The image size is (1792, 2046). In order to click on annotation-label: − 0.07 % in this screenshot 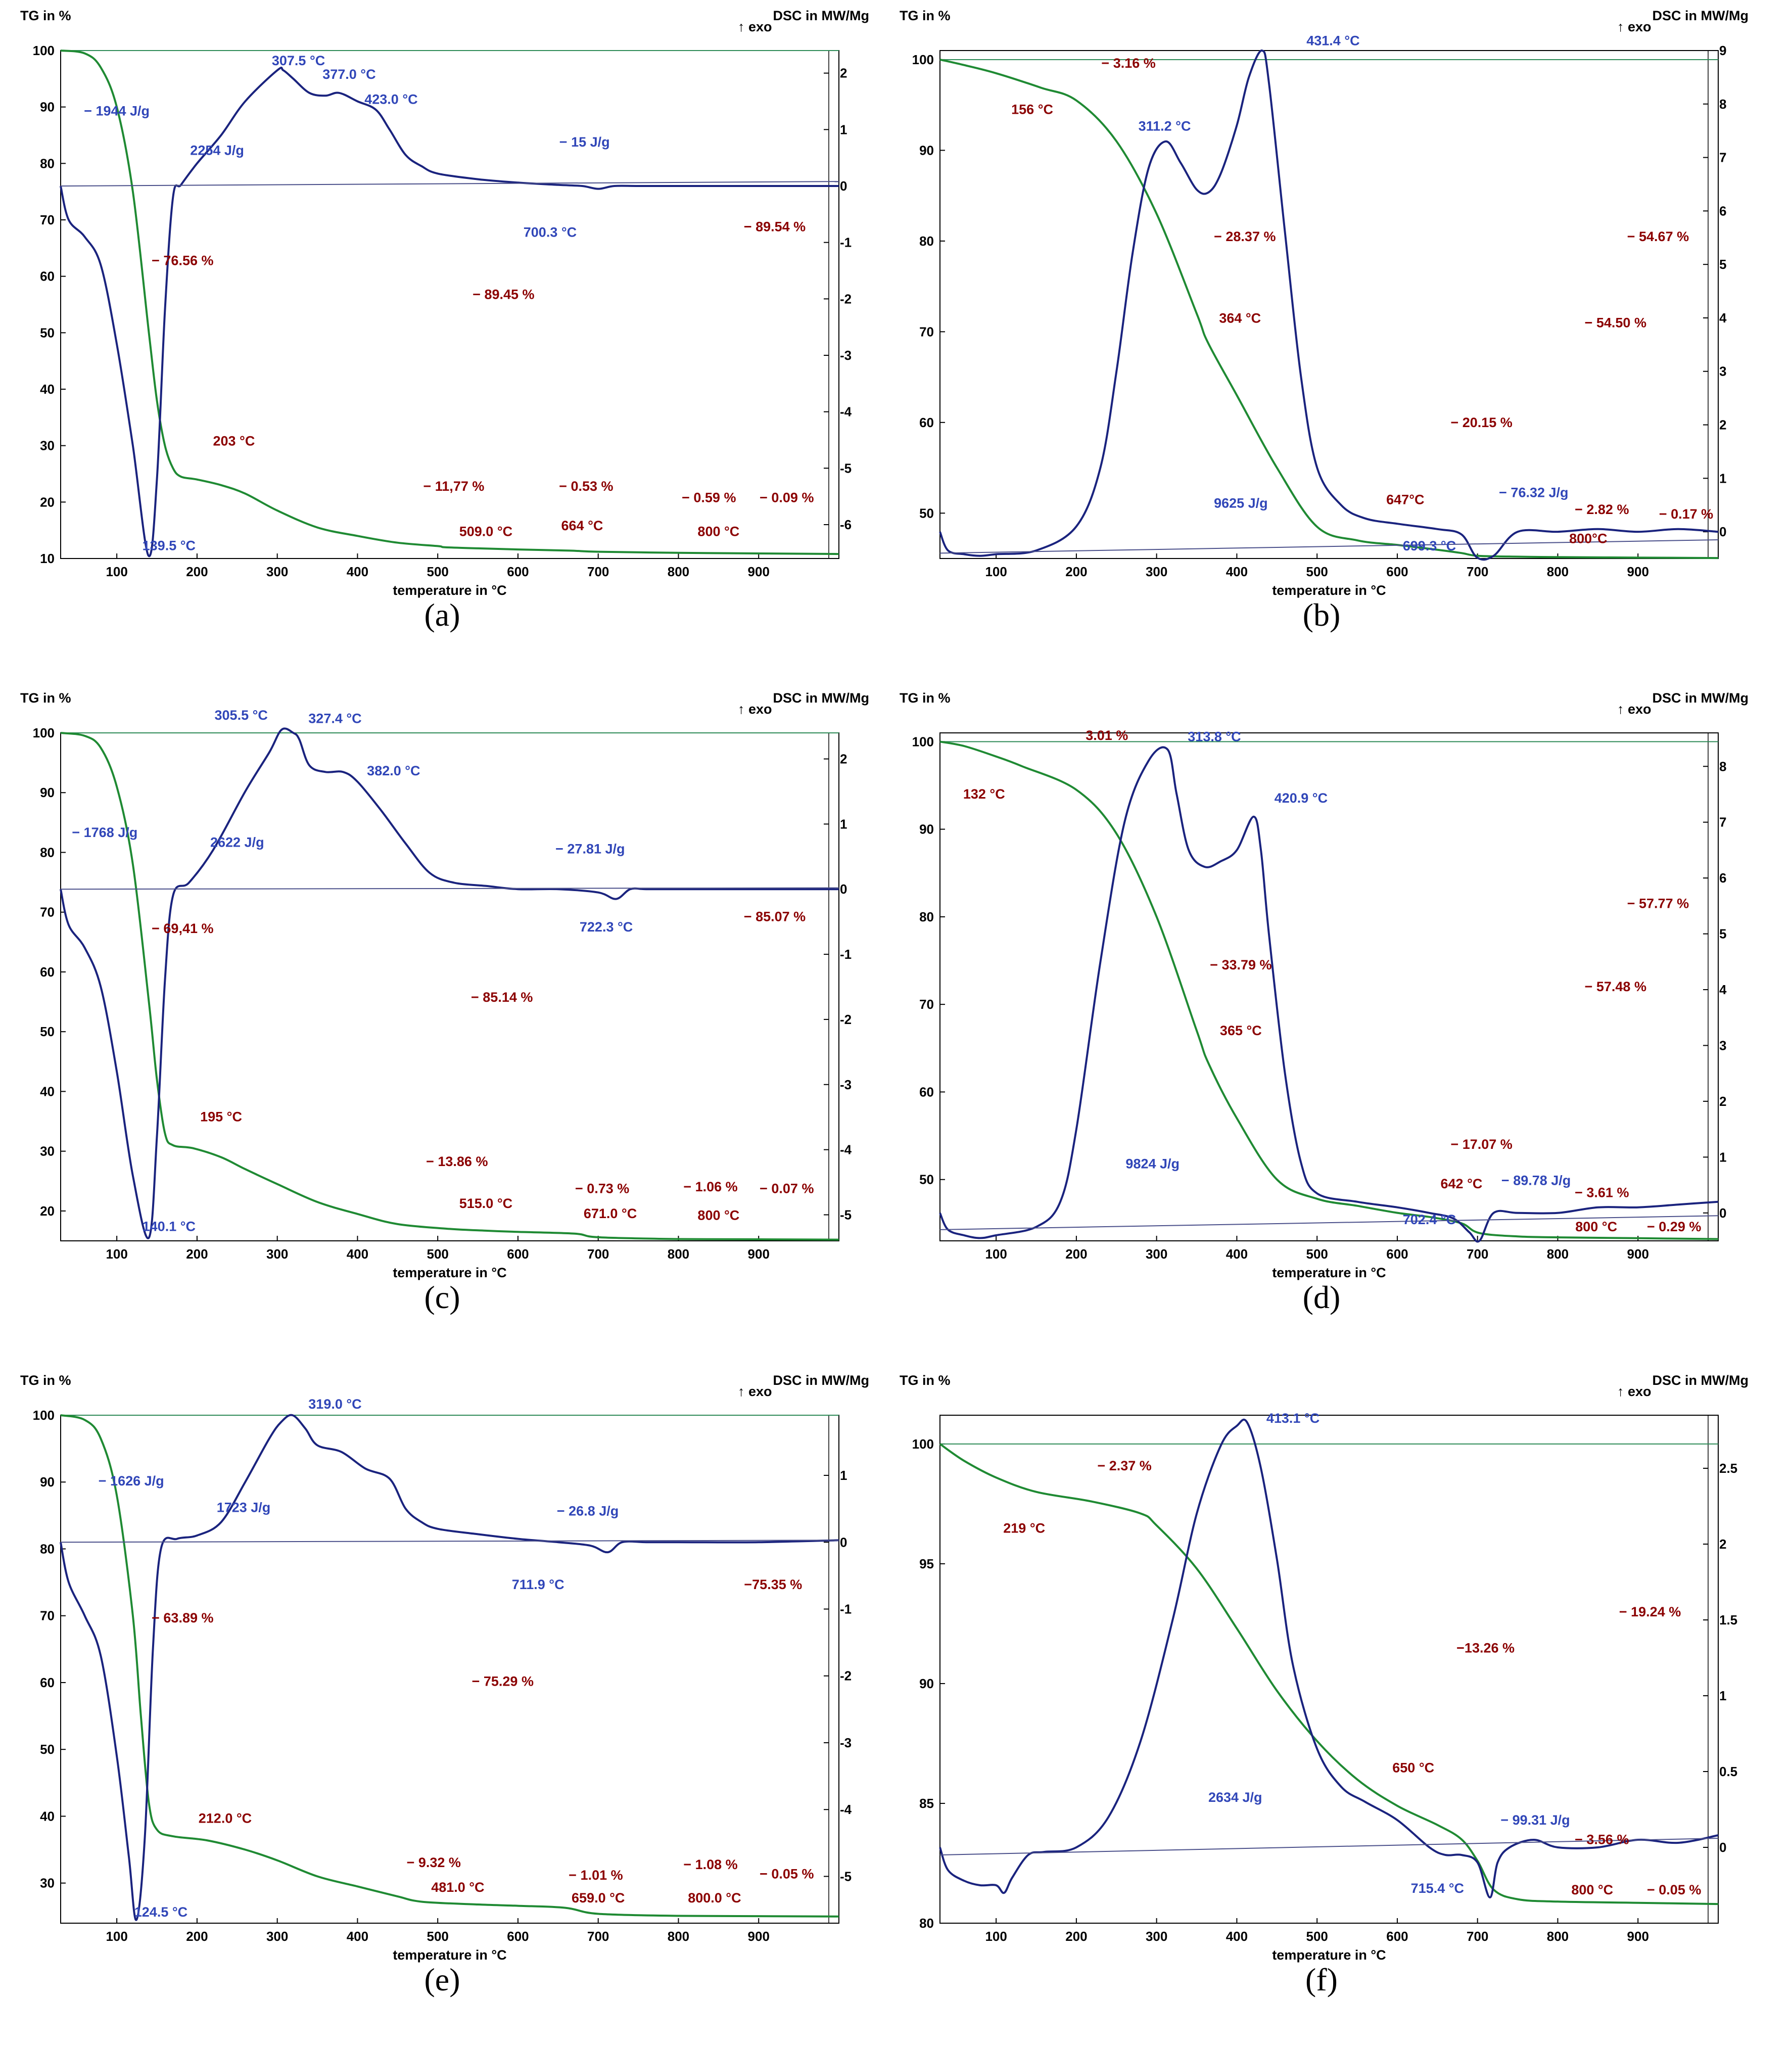, I will do `click(787, 1188)`.